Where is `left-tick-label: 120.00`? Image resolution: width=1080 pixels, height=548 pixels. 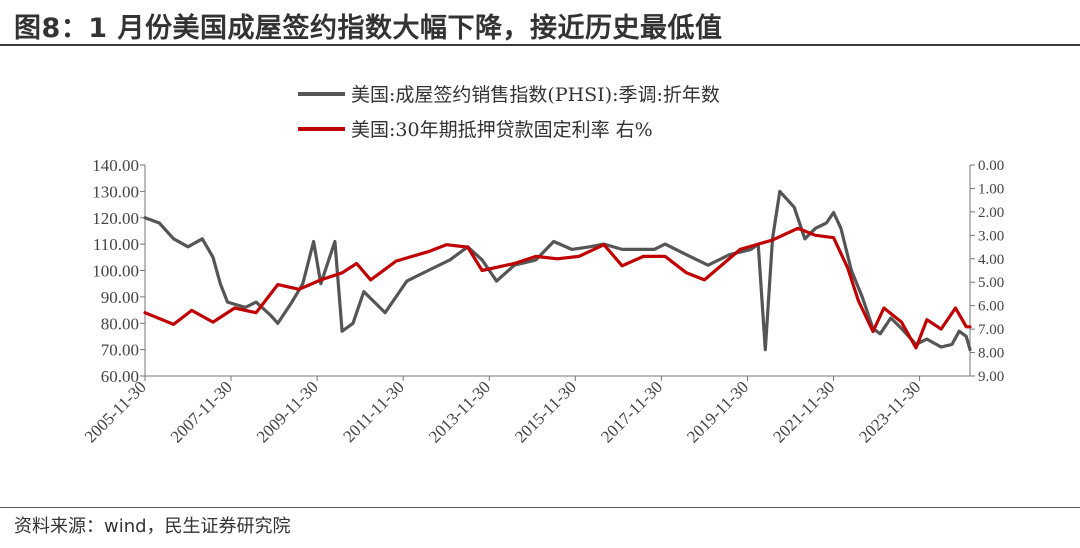 left-tick-label: 120.00 is located at coordinates (115, 218).